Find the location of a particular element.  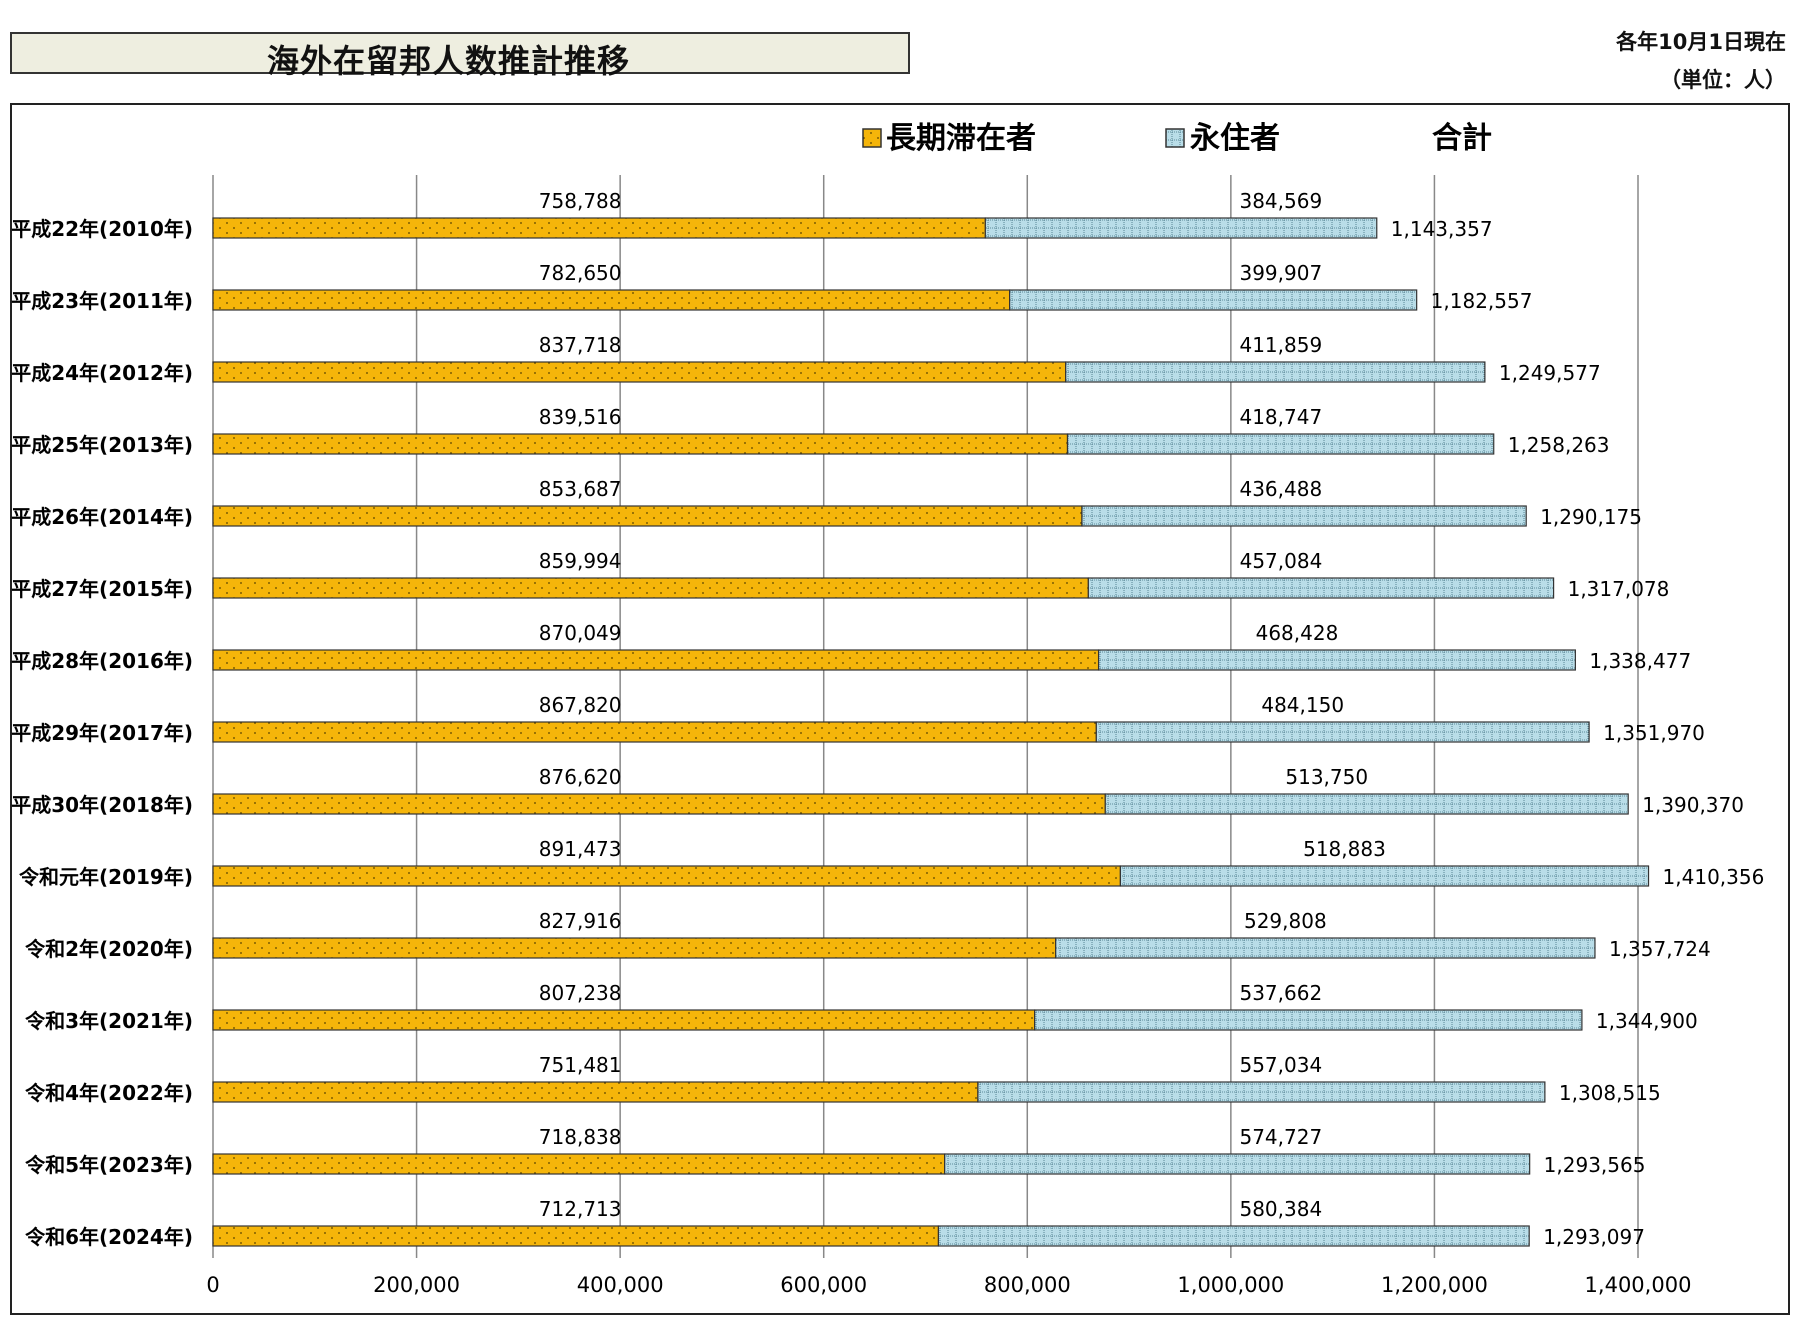

data-label-total: 1,390,370 is located at coordinates (1693, 805).